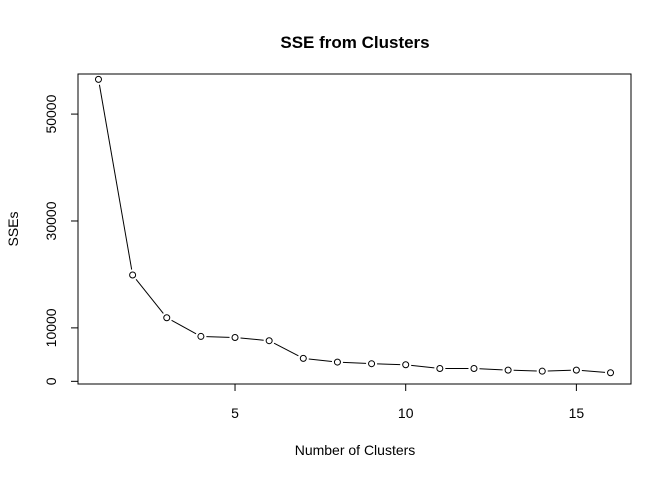  Describe the element at coordinates (235, 413) in the screenshot. I see `x-tick-label: 5` at that location.